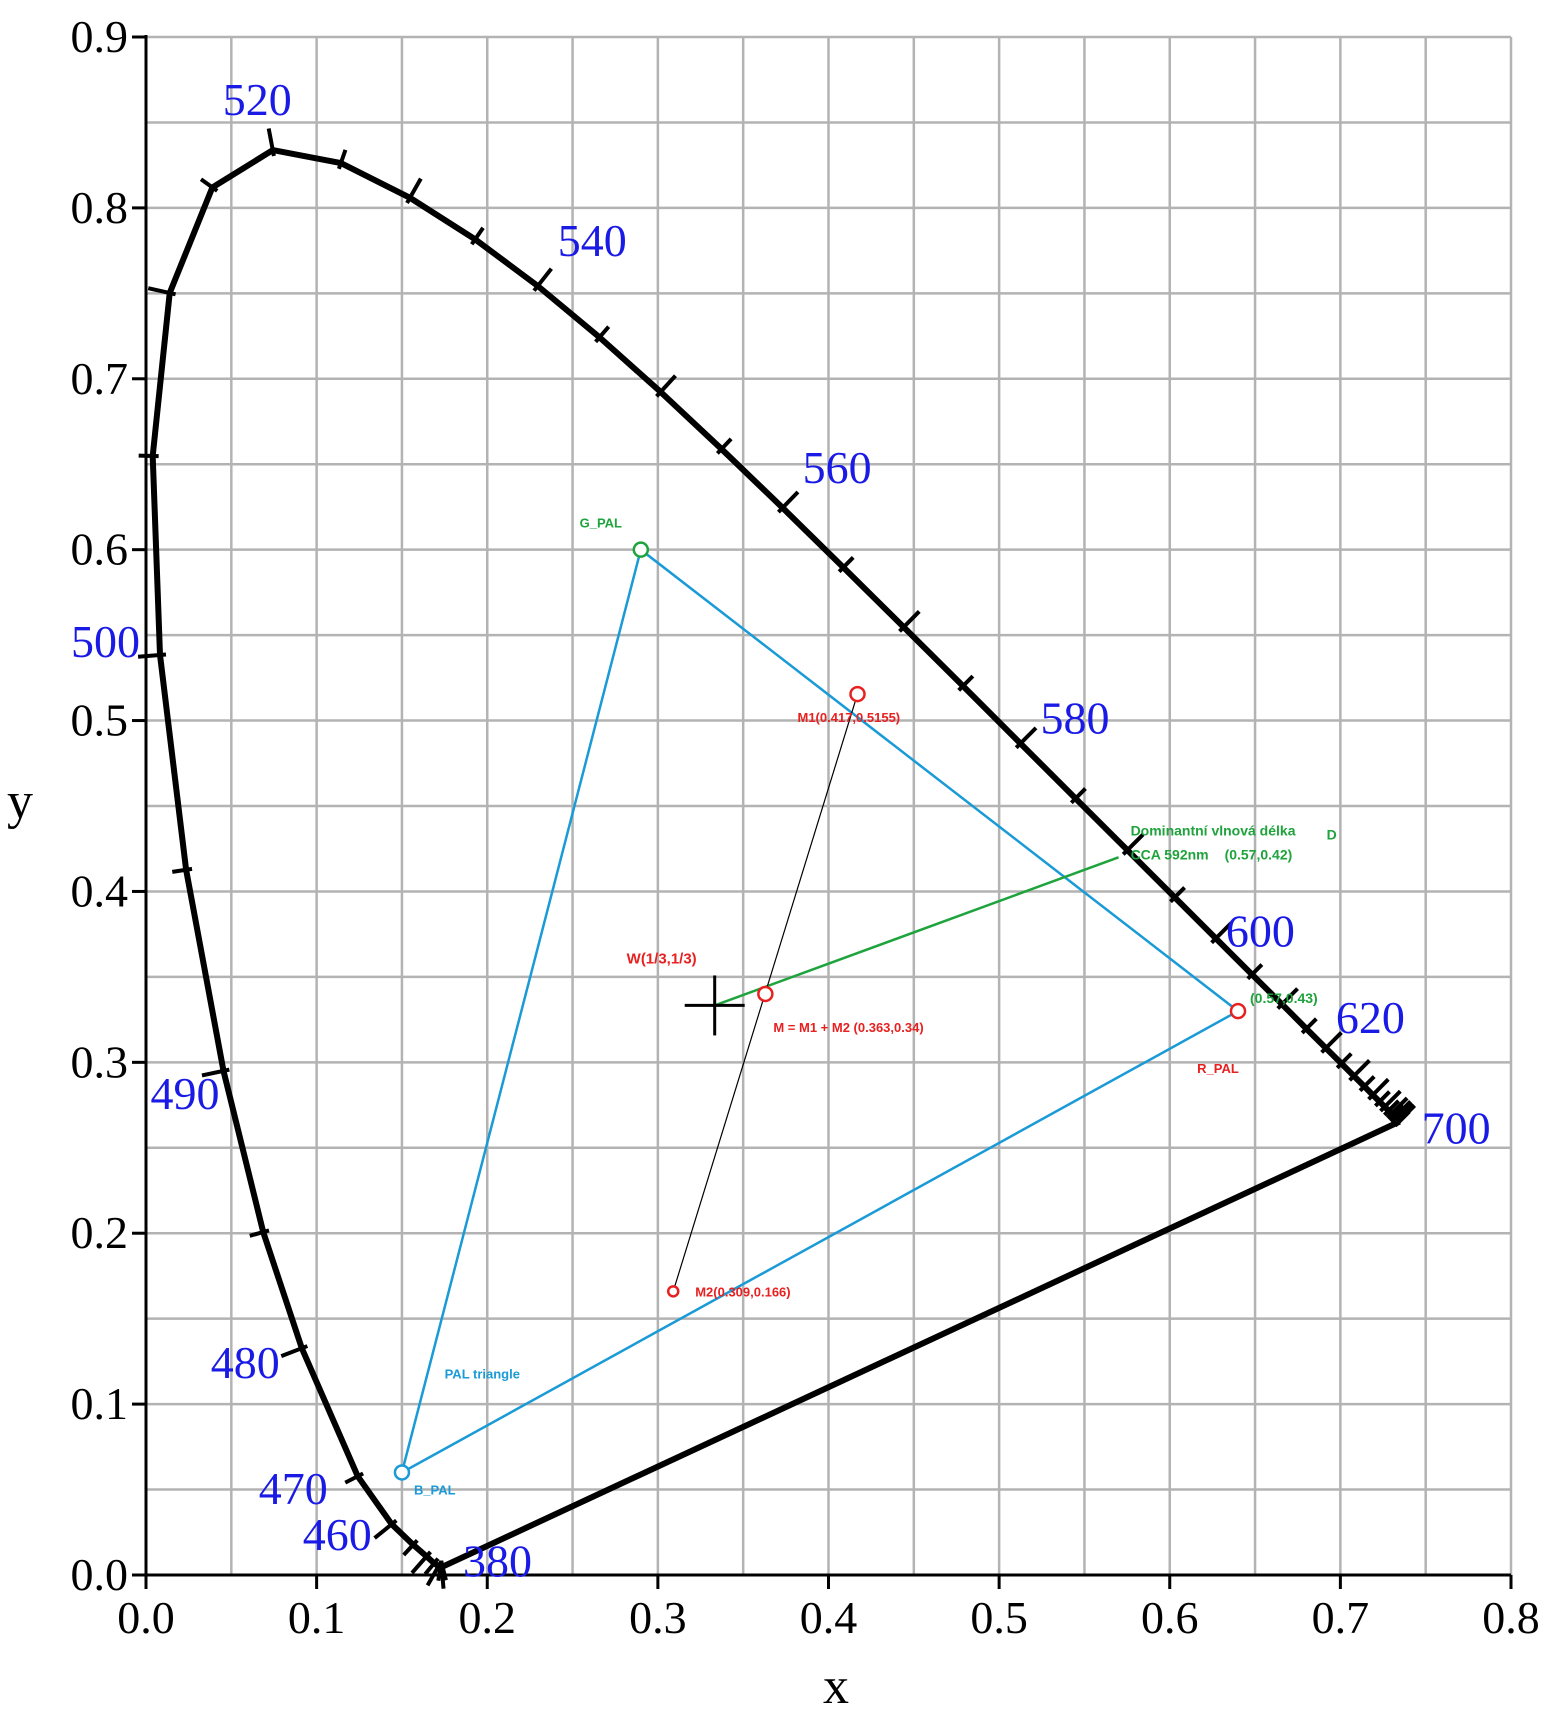 The height and width of the screenshot is (1730, 1552). Describe the element at coordinates (1218, 1068) in the screenshot. I see `point-label: R_PAL` at that location.